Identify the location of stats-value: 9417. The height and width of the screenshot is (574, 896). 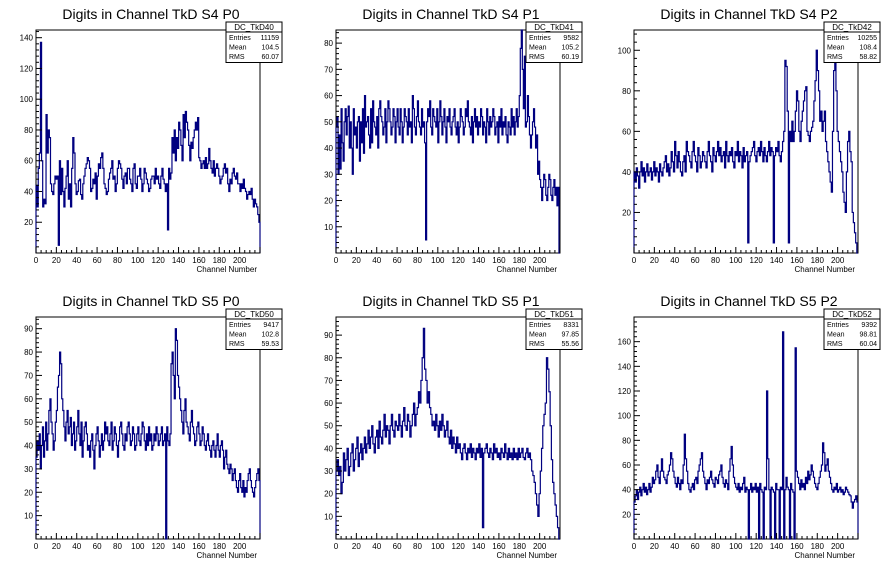
(271, 325).